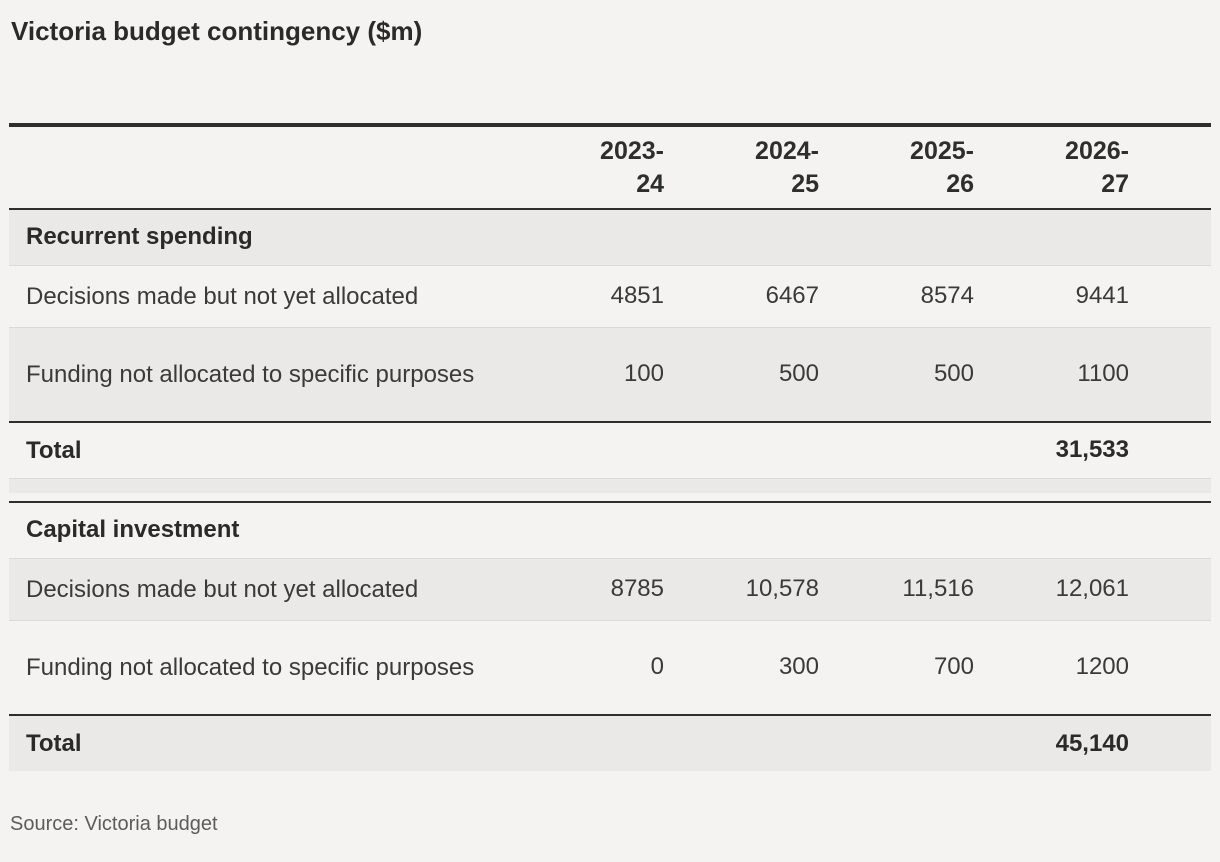  Describe the element at coordinates (139, 237) in the screenshot. I see `section-header: Recurrent spending` at that location.